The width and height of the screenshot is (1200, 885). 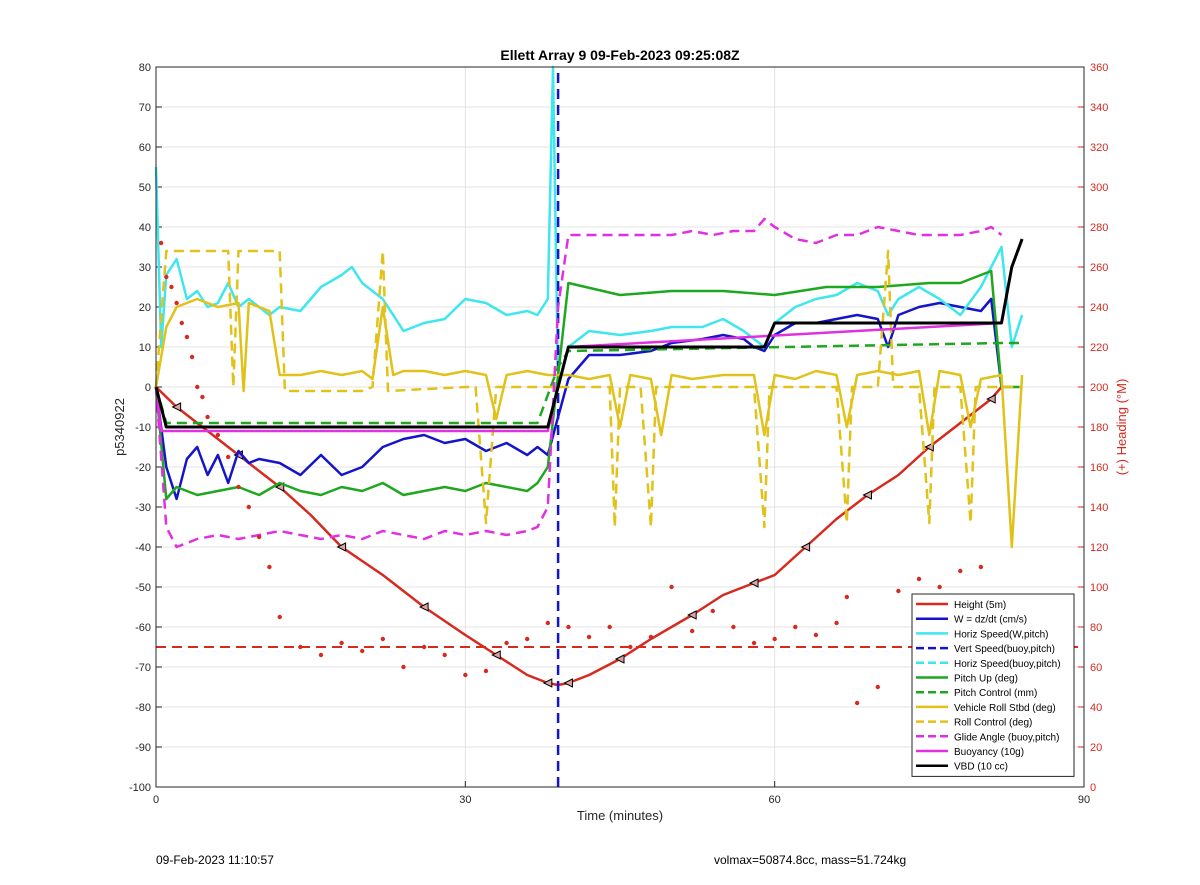 What do you see at coordinates (143, 588) in the screenshot?
I see `y-tick-label: -50` at bounding box center [143, 588].